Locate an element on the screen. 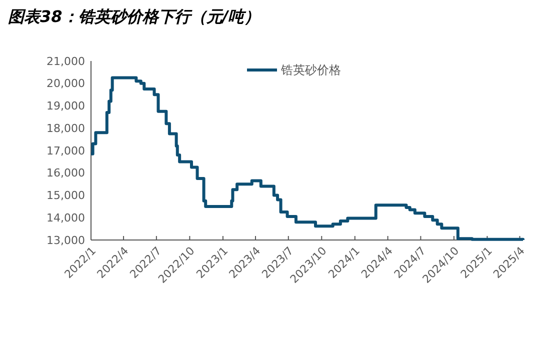 The width and height of the screenshot is (559, 342). y-tick-label: 14,000 is located at coordinates (65, 217).